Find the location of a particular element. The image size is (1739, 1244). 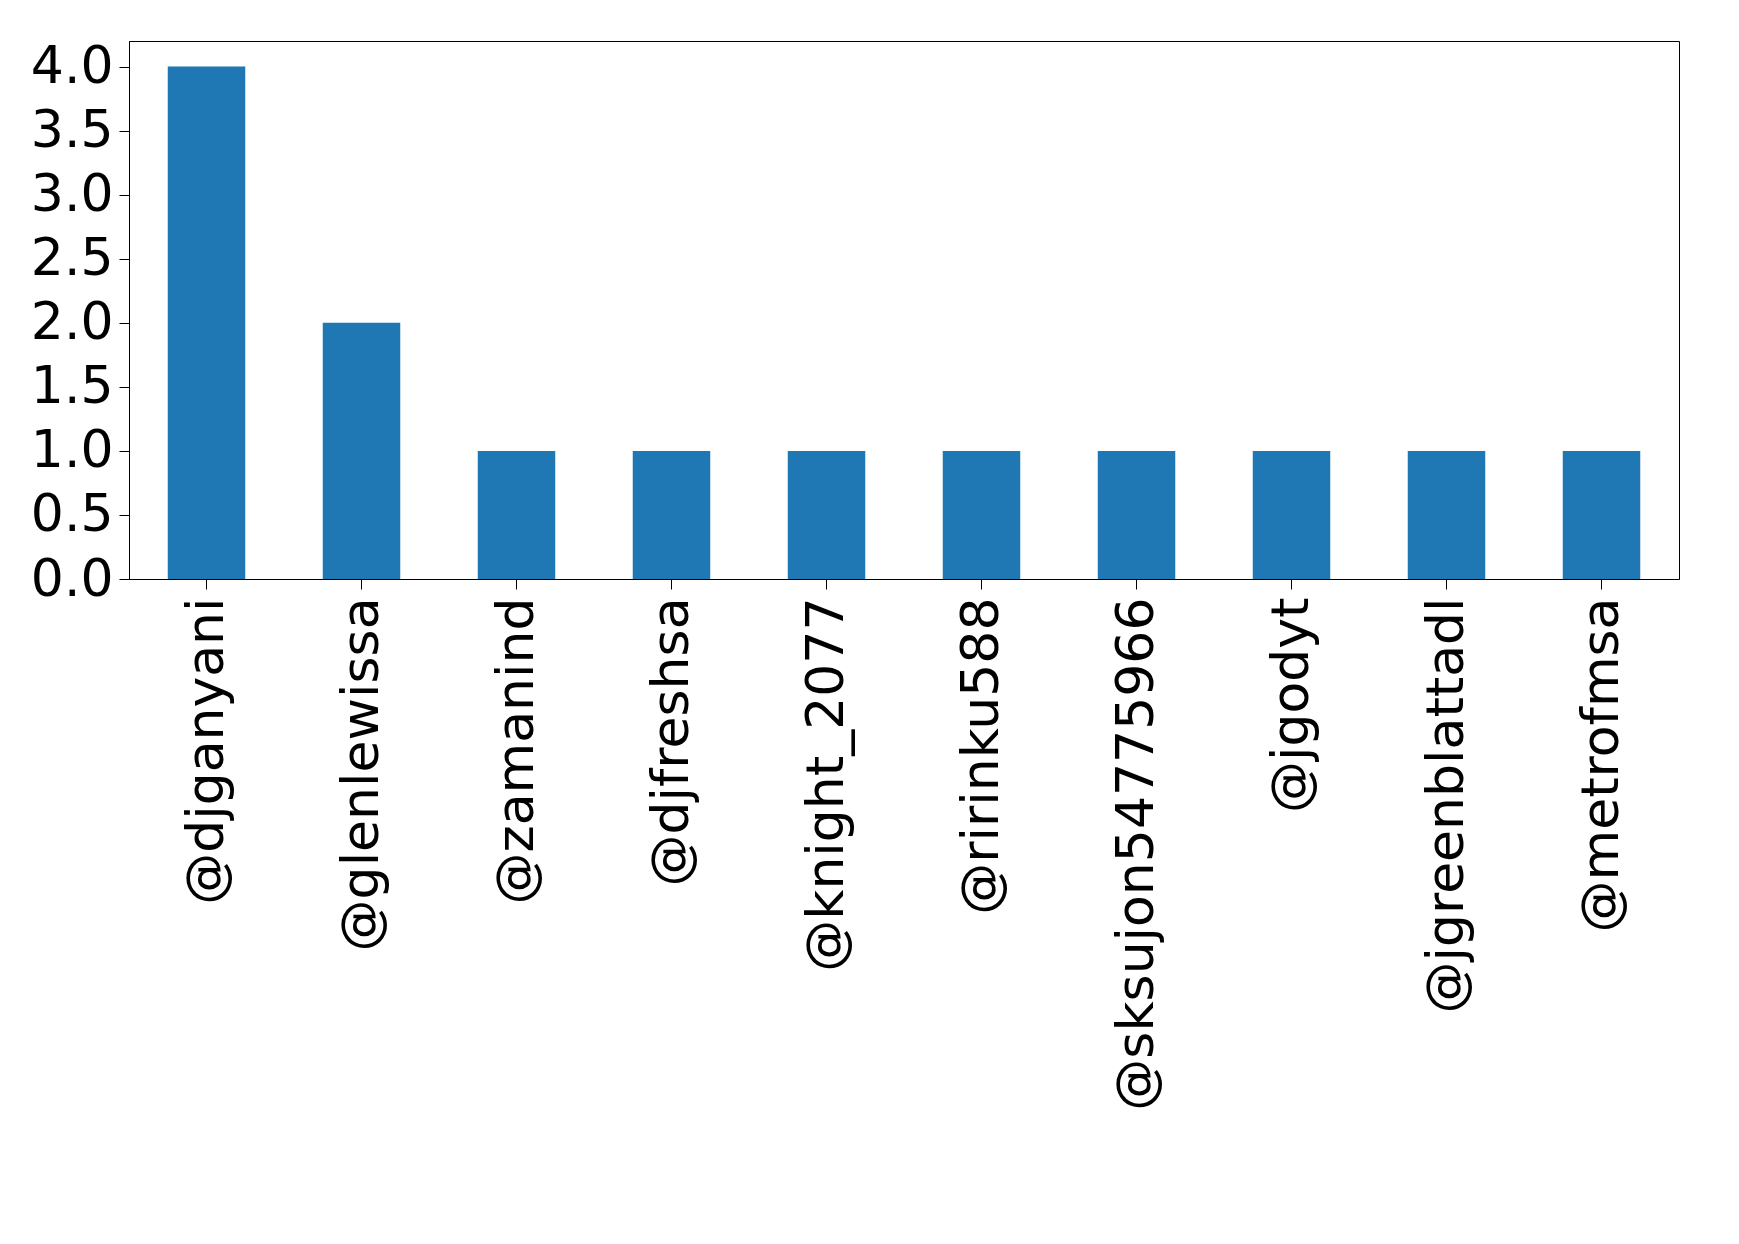

x-tick-label: @djganyani is located at coordinates (204, 751).